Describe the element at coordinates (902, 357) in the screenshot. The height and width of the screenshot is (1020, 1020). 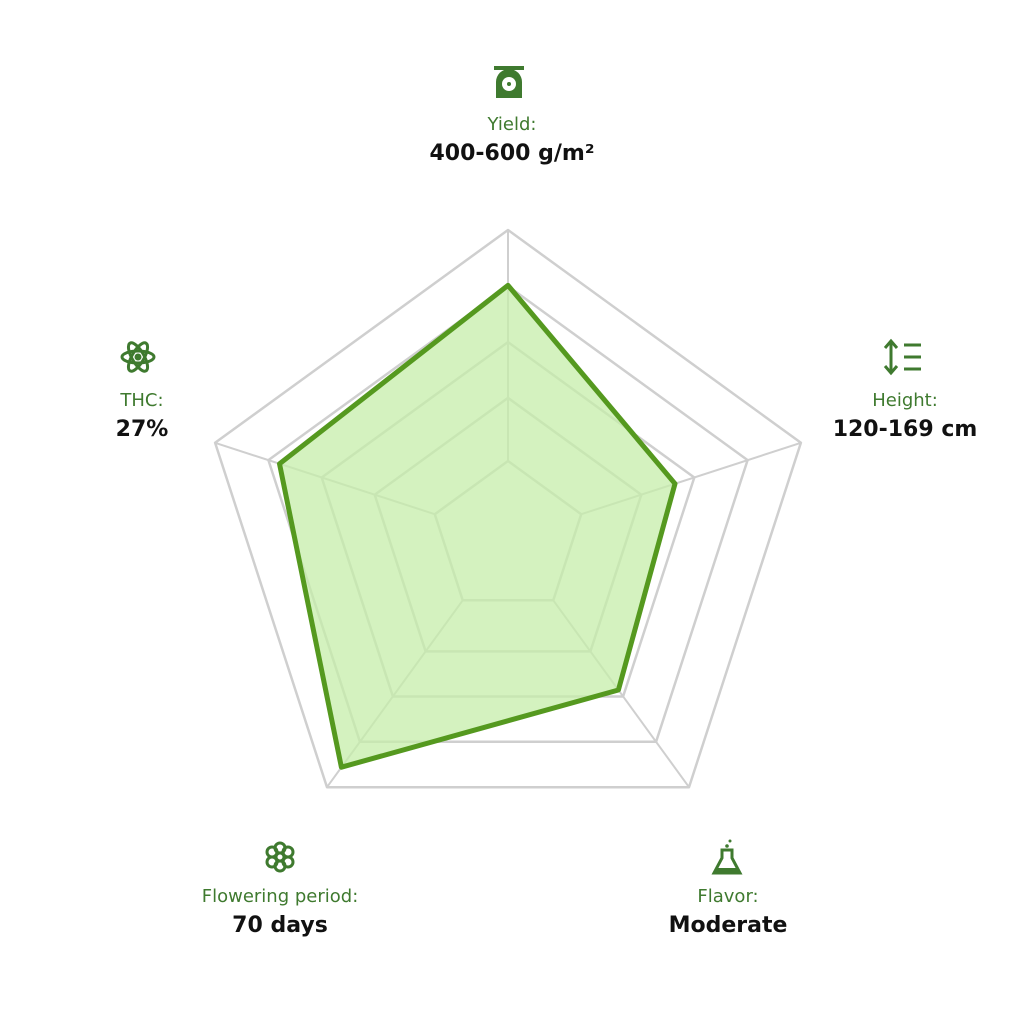
I see `height-icon` at that location.